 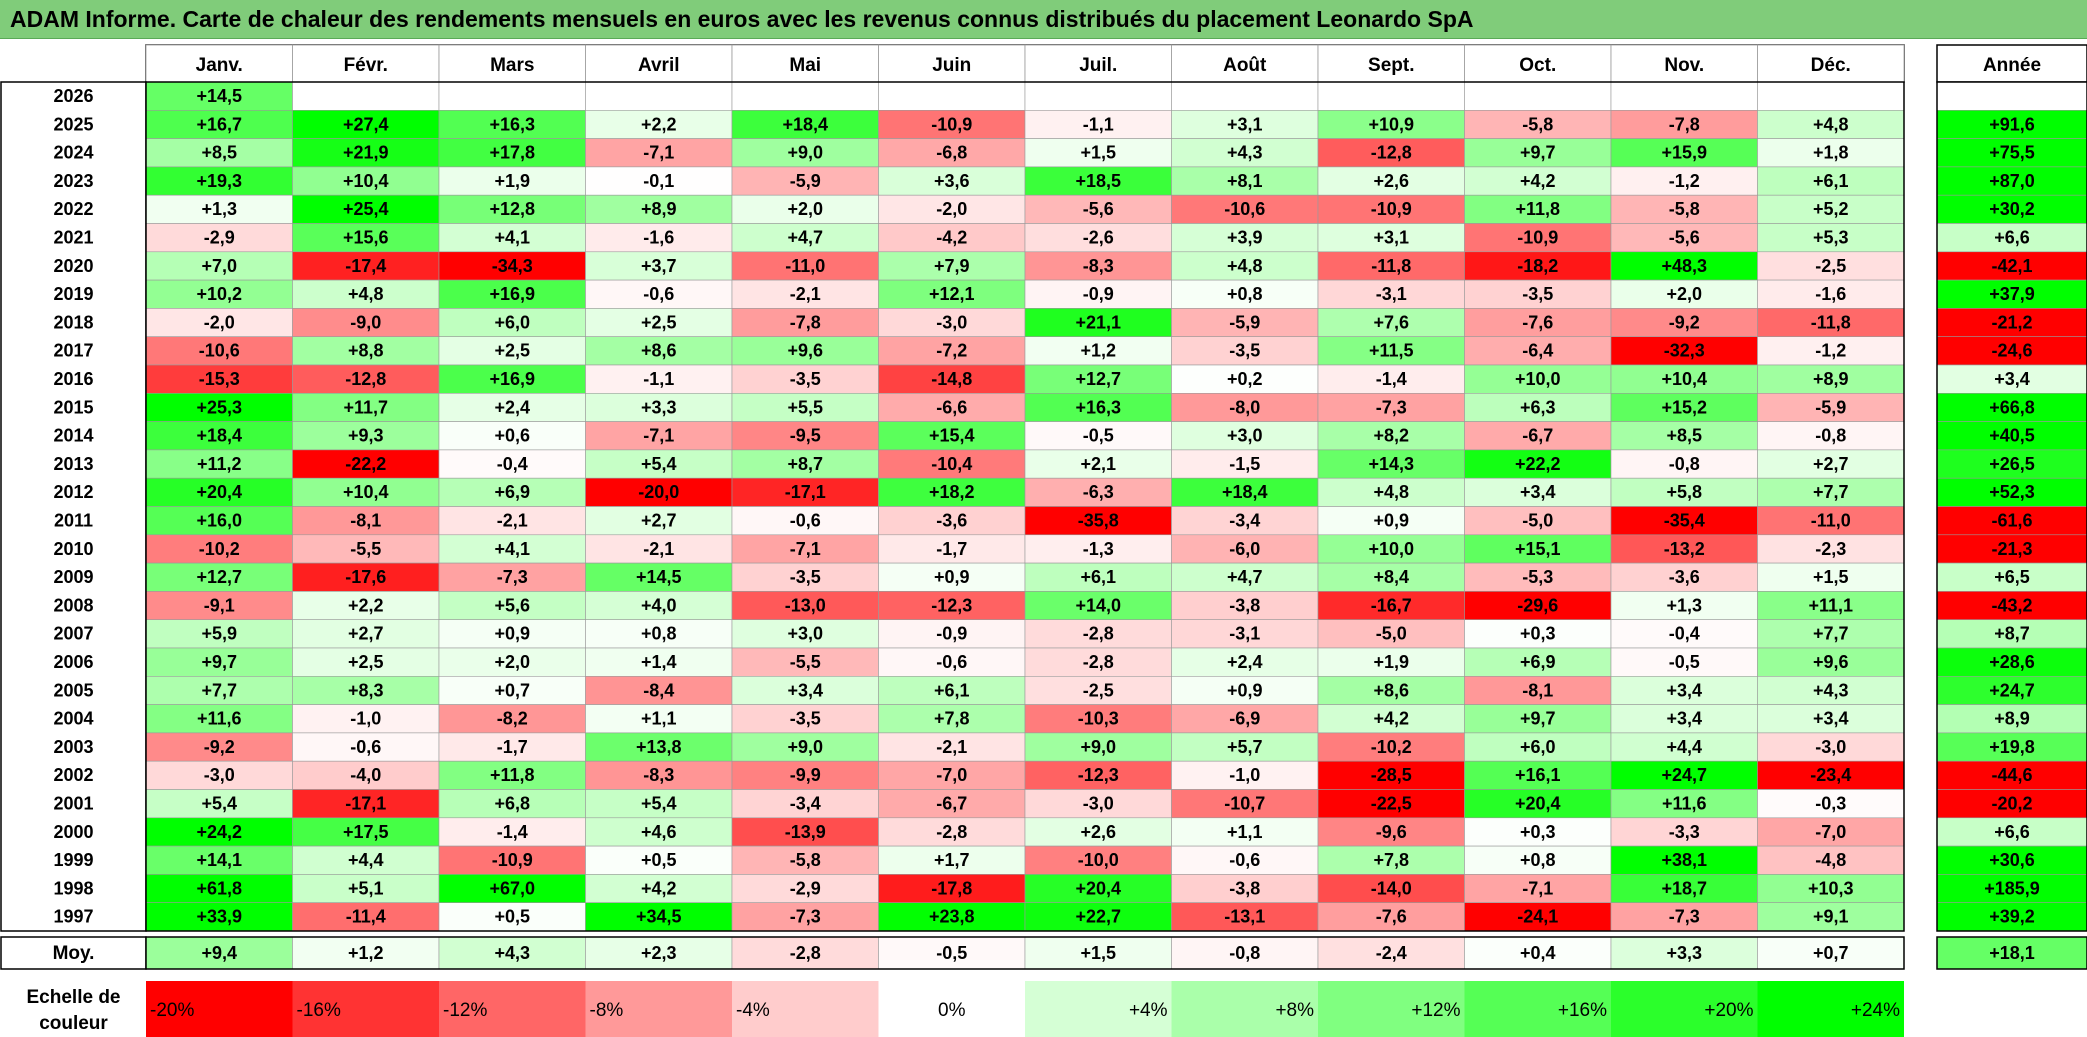 I want to click on cell-value: -35,8, so click(x=1098, y=521).